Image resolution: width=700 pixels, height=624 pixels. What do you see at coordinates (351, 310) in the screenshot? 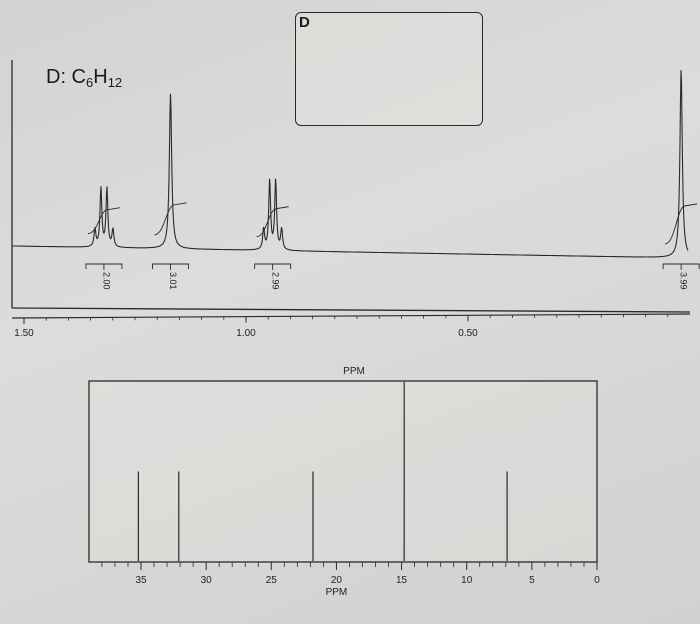
I see `h-spectrum-plot-bottom-border` at bounding box center [351, 310].